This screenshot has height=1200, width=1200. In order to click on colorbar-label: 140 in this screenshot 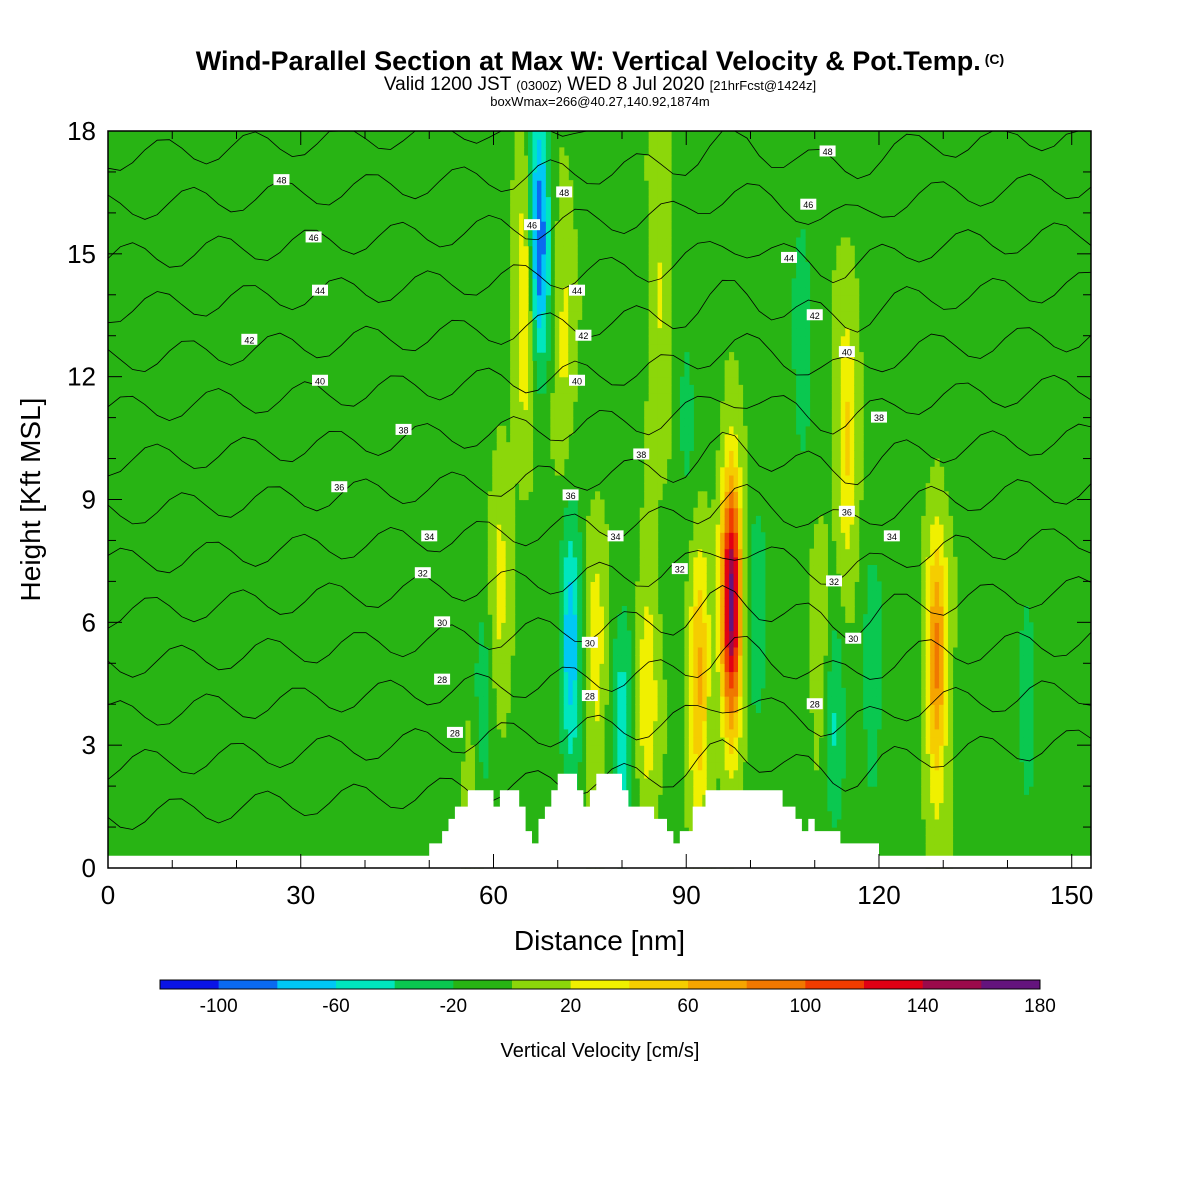, I will do `click(923, 1006)`.